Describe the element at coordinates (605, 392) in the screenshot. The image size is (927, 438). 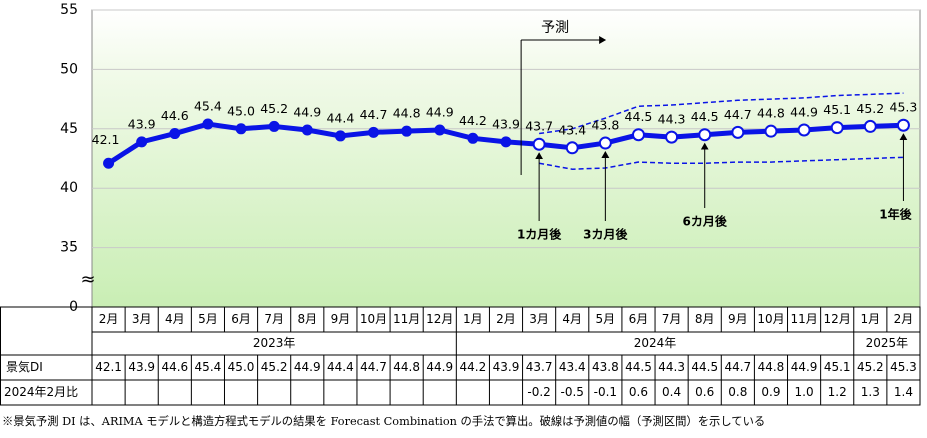
I see `table-diff: -0.1` at that location.